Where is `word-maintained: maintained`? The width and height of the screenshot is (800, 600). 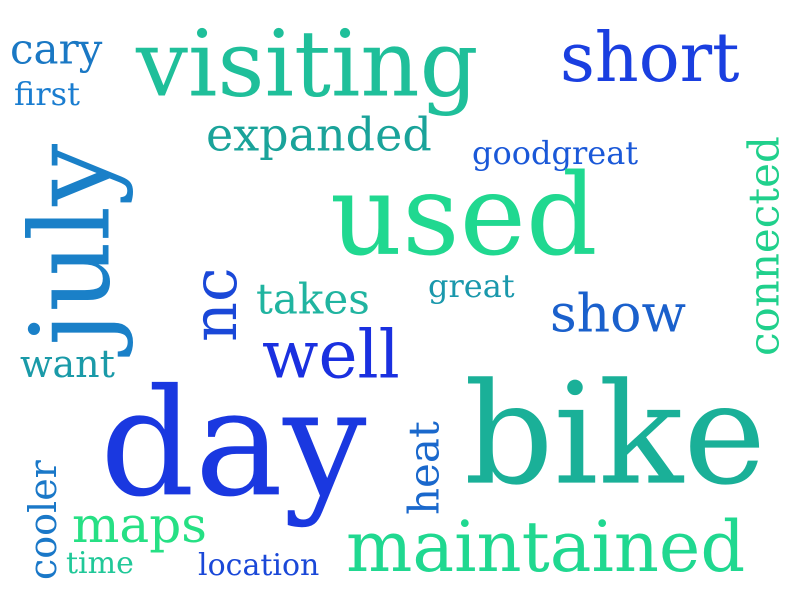
word-maintained: maintained is located at coordinates (546, 546).